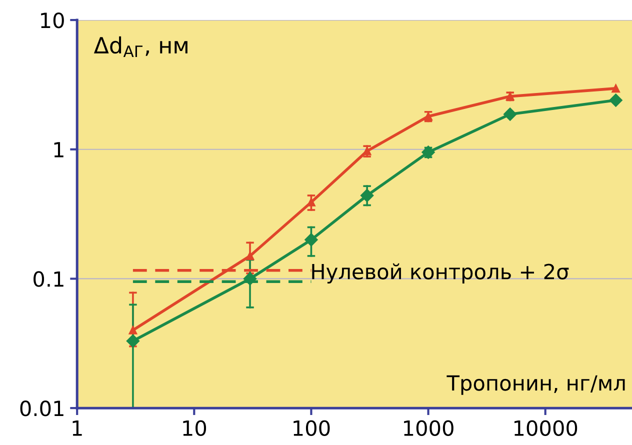  Describe the element at coordinates (59, 150) in the screenshot. I see `y-tick-label: 1` at that location.